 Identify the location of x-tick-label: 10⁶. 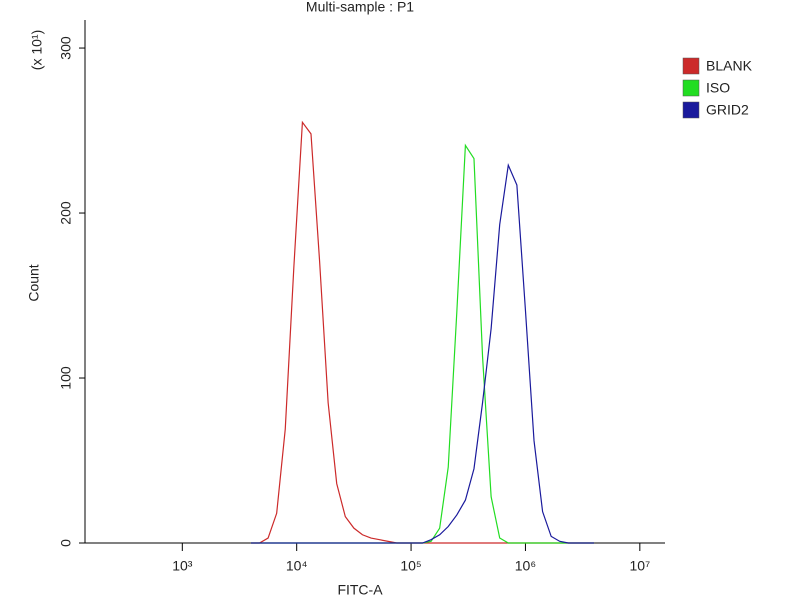
(525, 566).